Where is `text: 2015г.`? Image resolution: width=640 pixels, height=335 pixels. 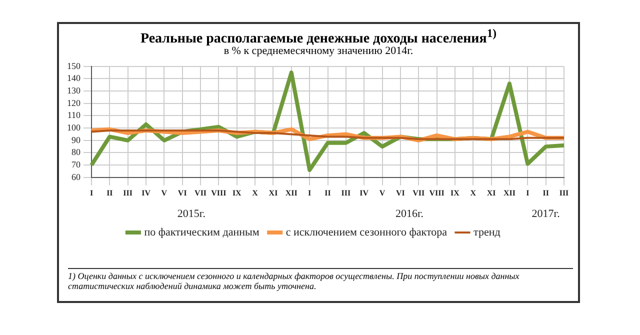 text: 2015г. is located at coordinates (191, 214).